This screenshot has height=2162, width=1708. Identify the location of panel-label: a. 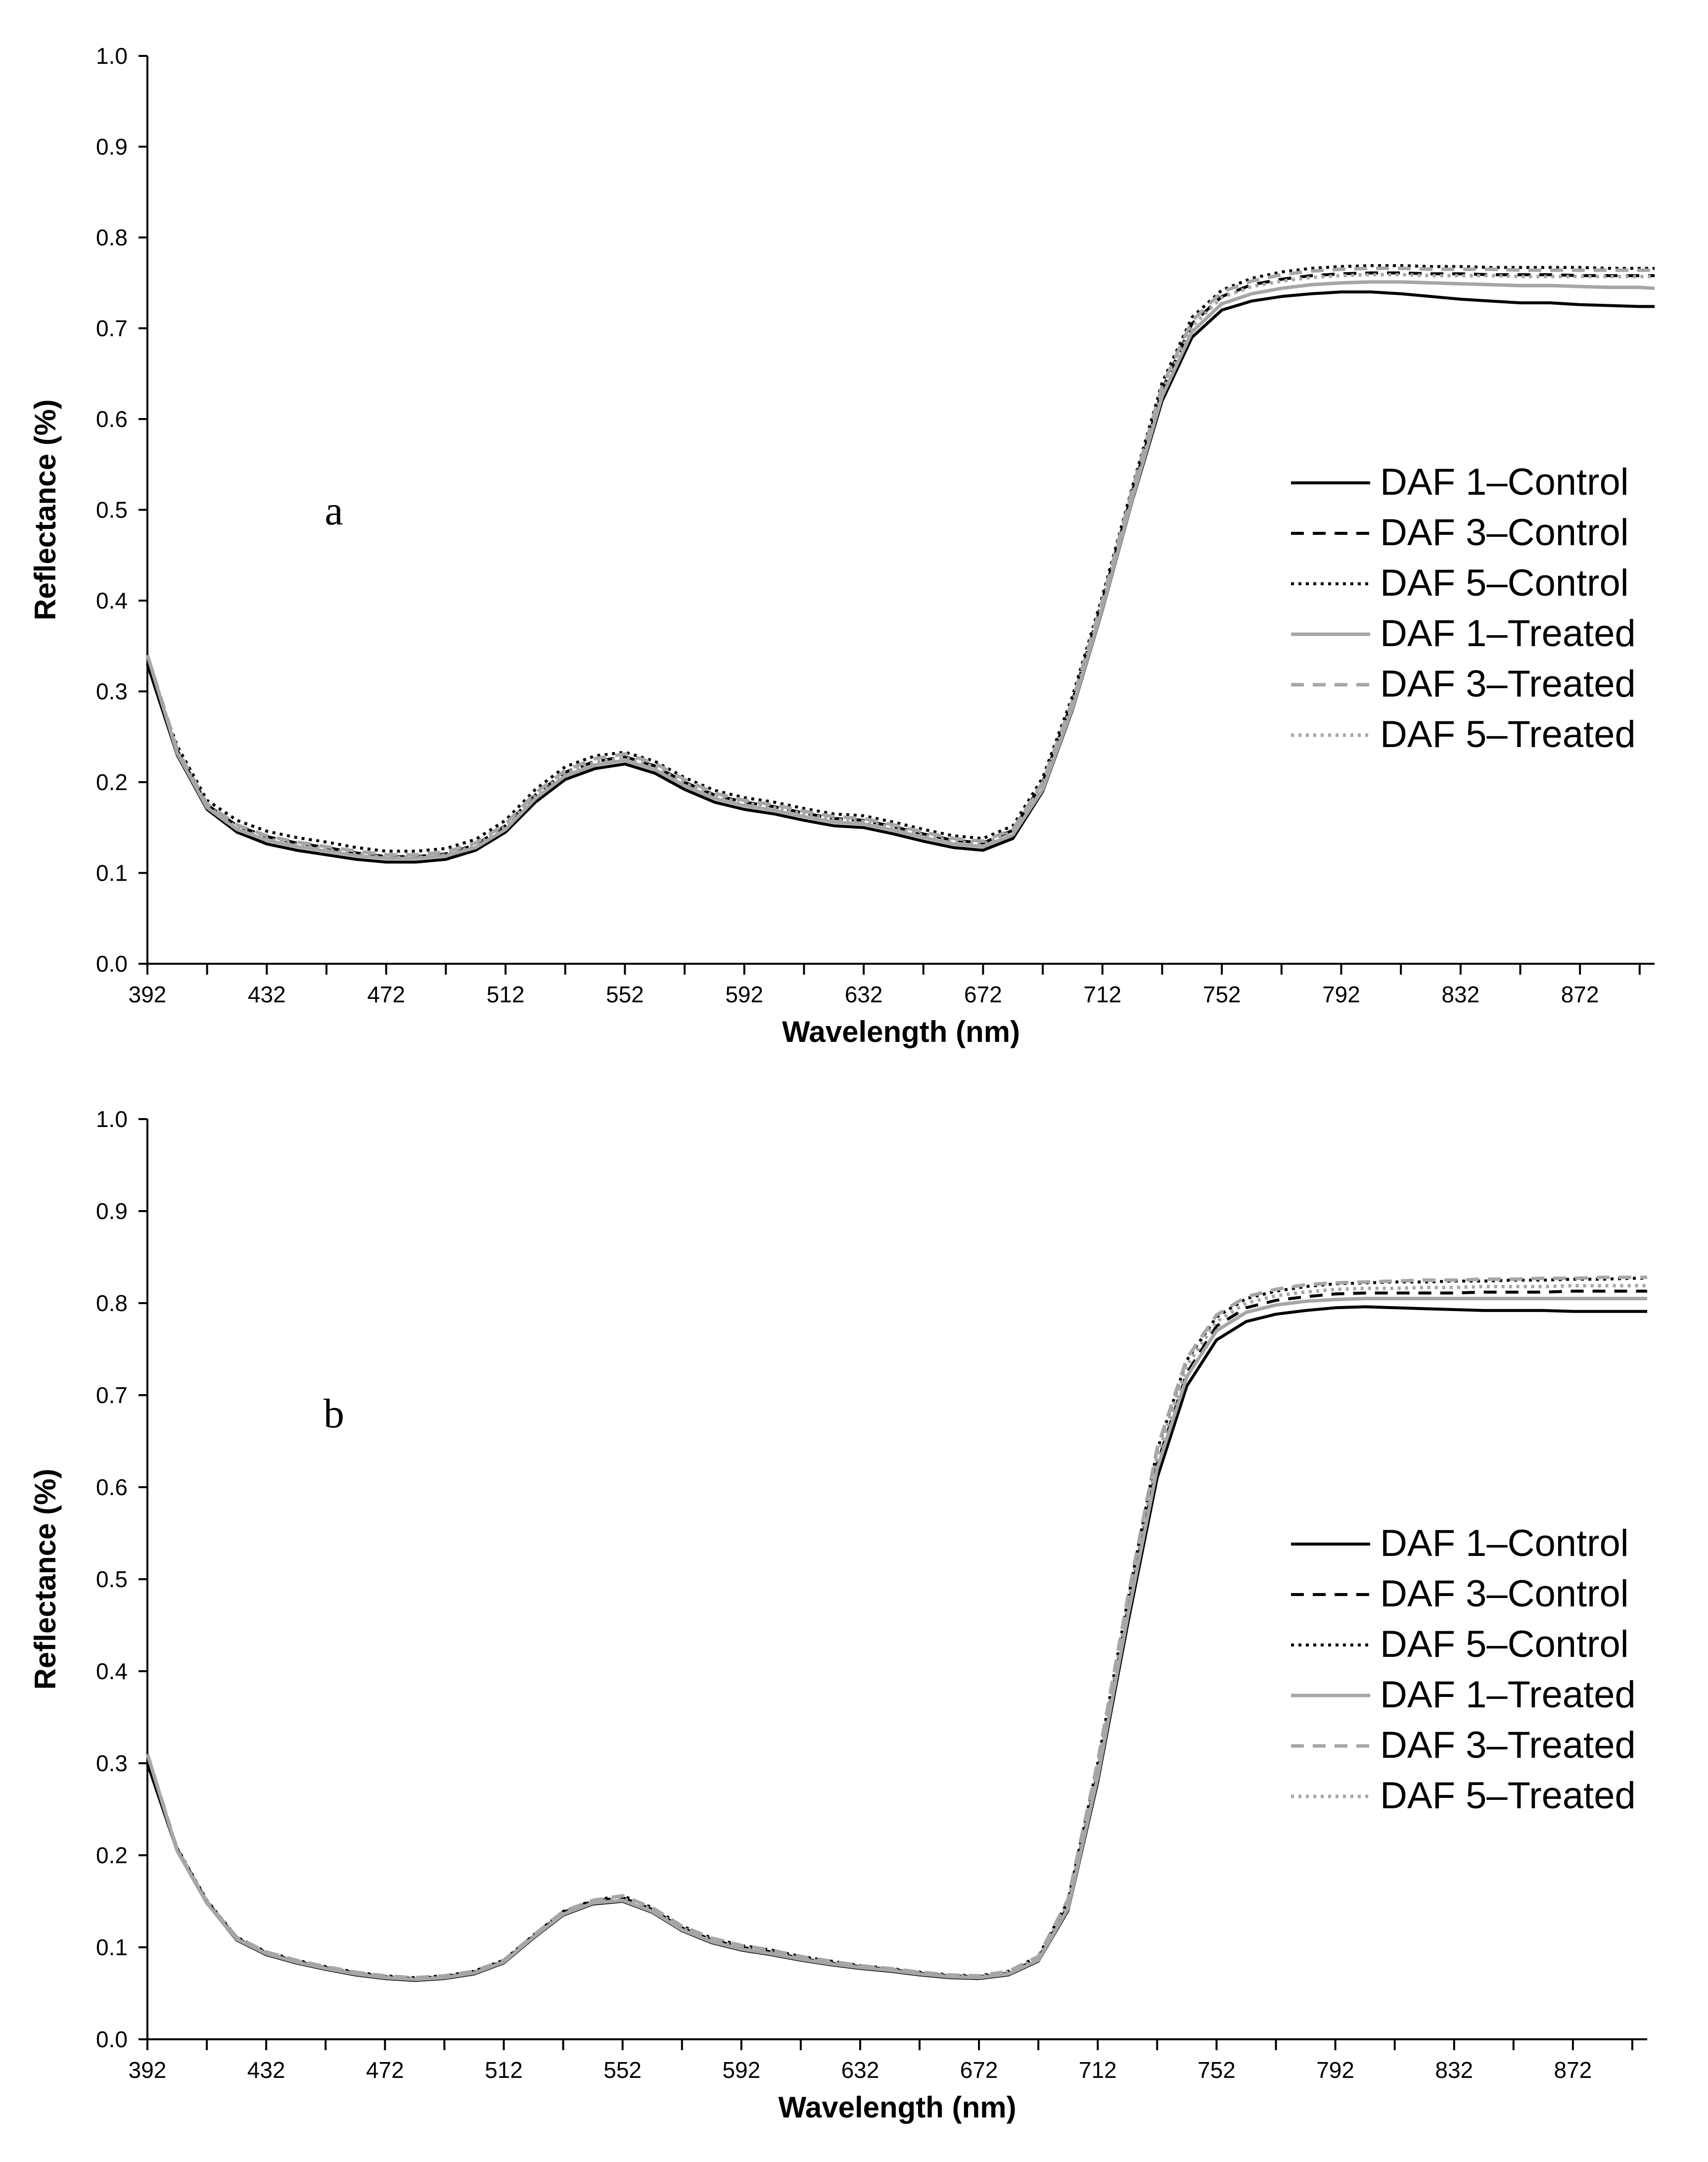
(333, 511).